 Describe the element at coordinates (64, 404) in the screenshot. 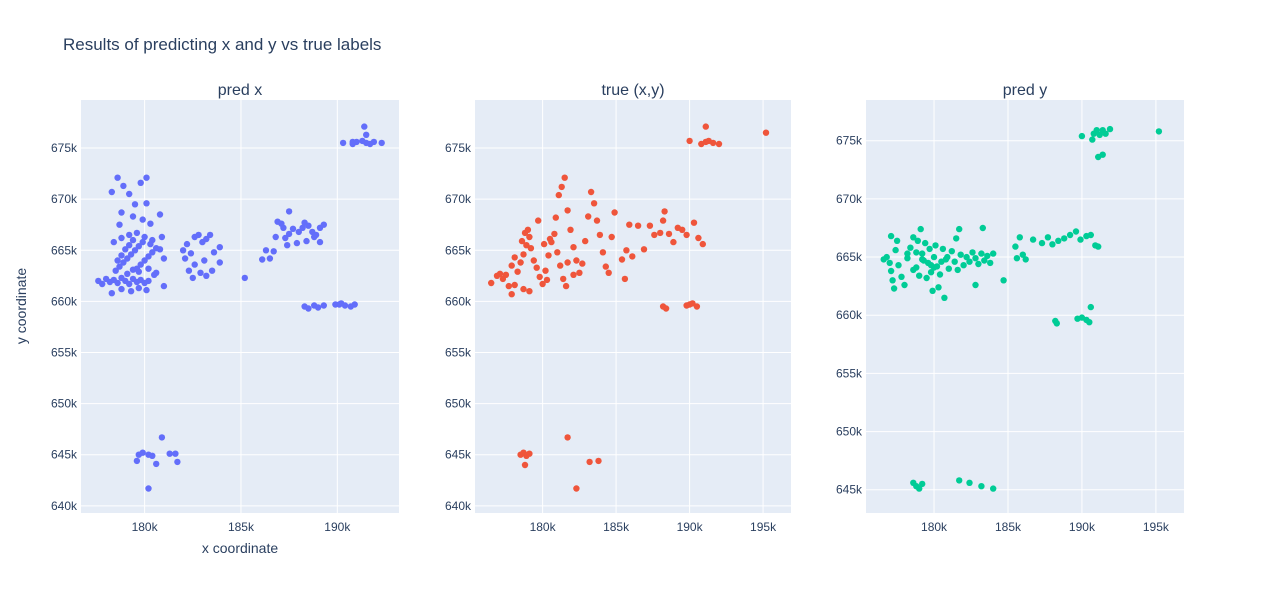

I see `y-tick-label: 650k` at that location.